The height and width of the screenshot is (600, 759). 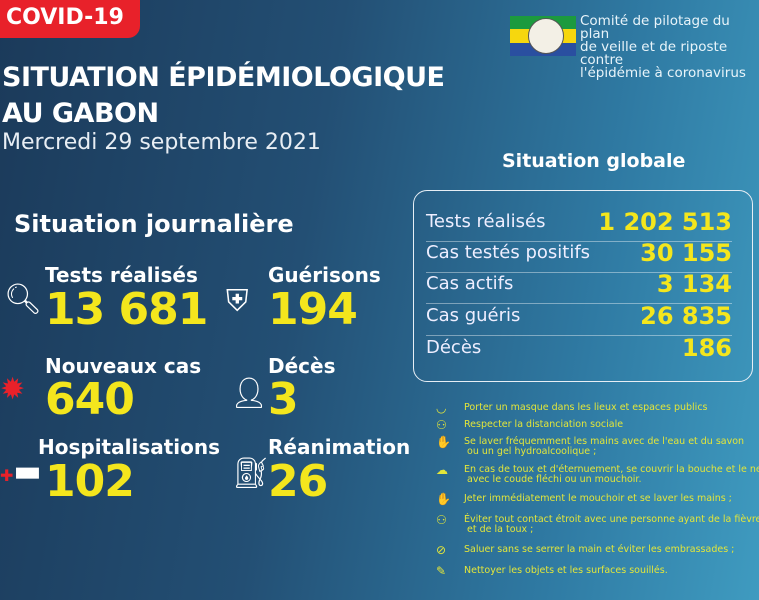 What do you see at coordinates (223, 77) in the screenshot?
I see `page-title: SITUATION ÉPIDÉMIOLOGIQUE` at bounding box center [223, 77].